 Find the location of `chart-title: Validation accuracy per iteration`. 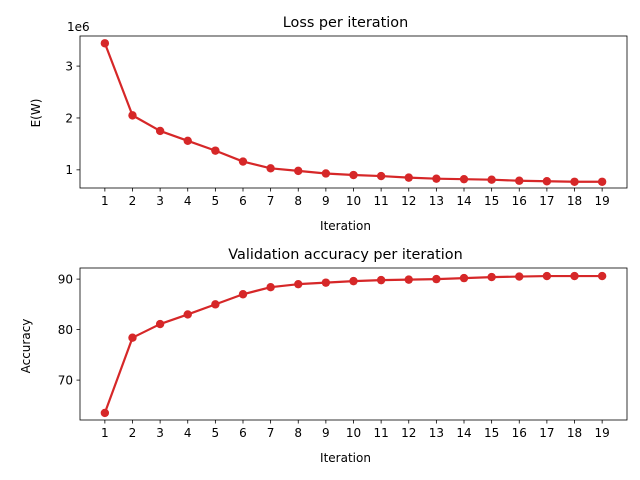

chart-title: Validation accuracy per iteration is located at coordinates (345, 255).